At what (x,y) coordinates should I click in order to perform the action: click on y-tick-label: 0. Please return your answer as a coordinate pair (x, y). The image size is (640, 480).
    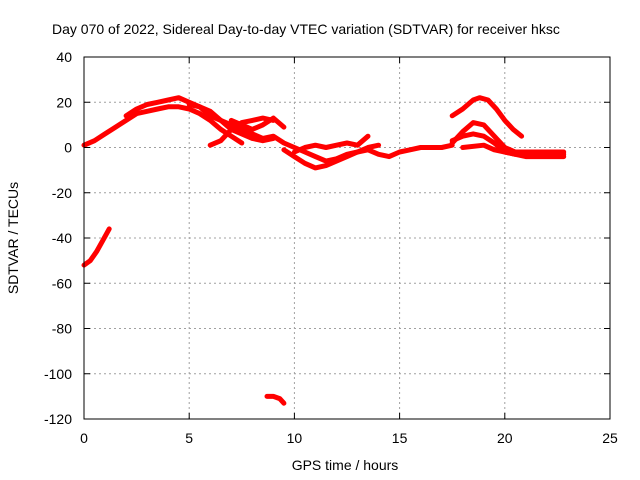
    Looking at the image, I should click on (68, 148).